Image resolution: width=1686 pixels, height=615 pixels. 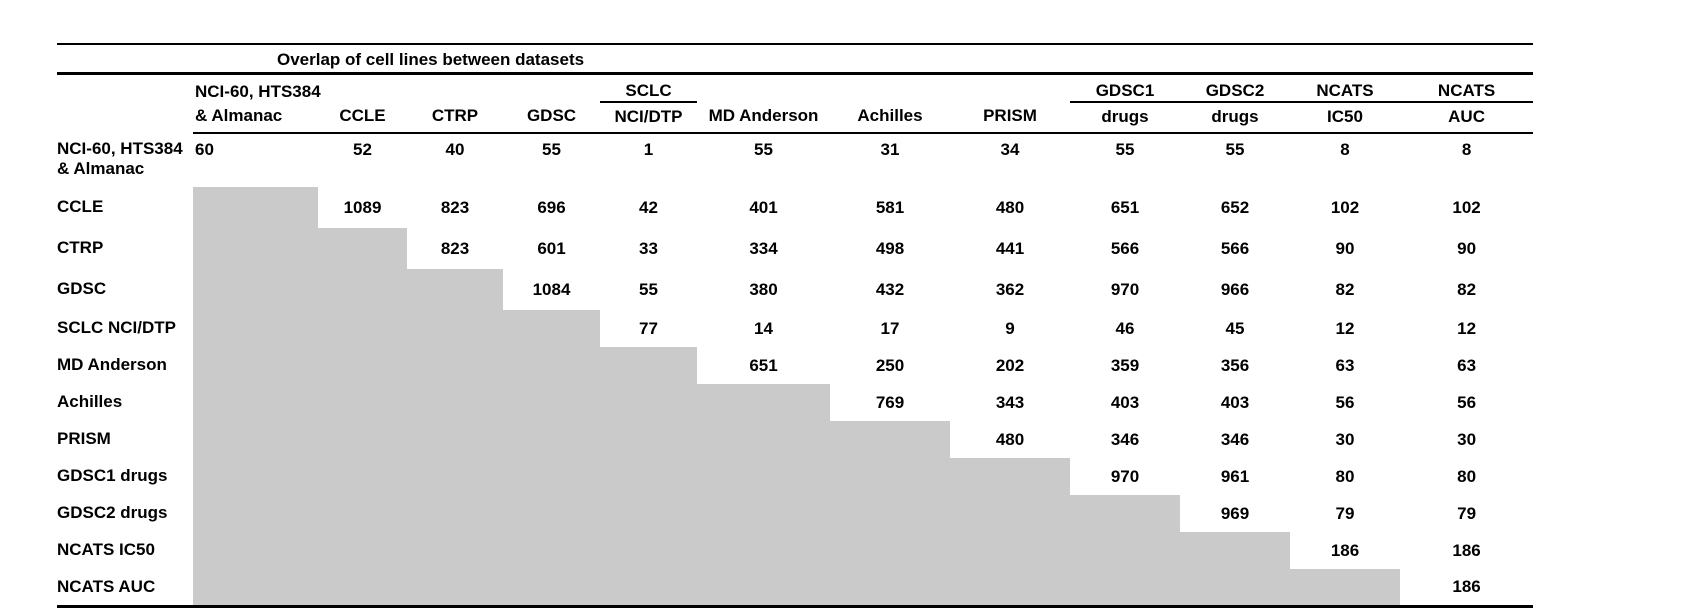 I want to click on column-header-line2: MD Anderson, so click(x=763, y=118).